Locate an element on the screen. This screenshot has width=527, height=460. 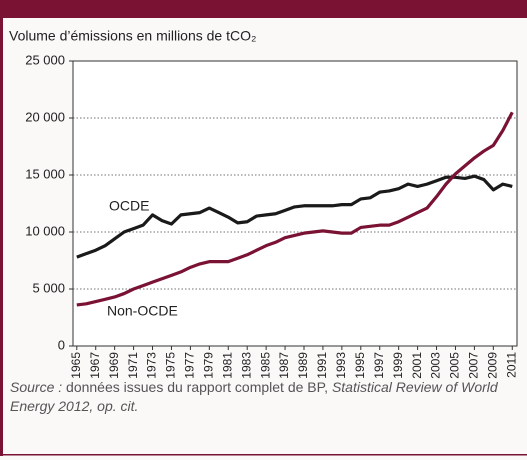
chart-title: Volume d’émissions en millions de tCO₂ is located at coordinates (132, 36).